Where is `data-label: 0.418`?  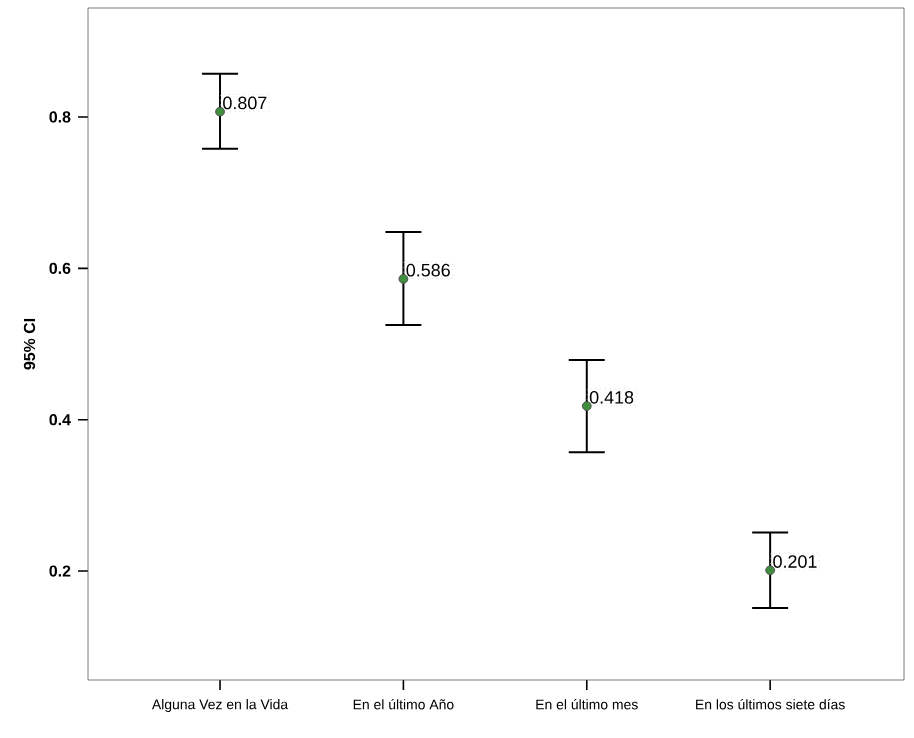
data-label: 0.418 is located at coordinates (611, 397).